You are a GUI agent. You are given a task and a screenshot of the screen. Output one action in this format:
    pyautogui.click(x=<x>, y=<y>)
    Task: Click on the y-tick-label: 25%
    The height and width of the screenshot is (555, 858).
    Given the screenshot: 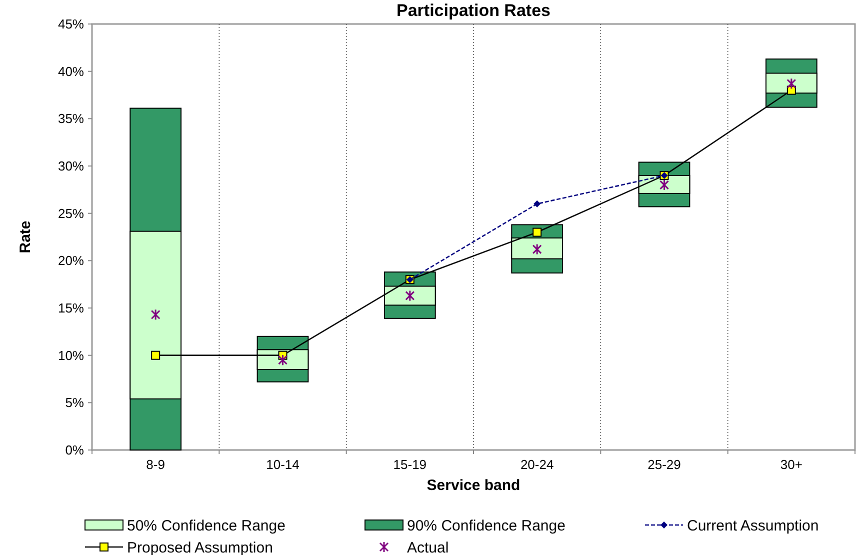 What is the action you would take?
    pyautogui.click(x=71, y=213)
    